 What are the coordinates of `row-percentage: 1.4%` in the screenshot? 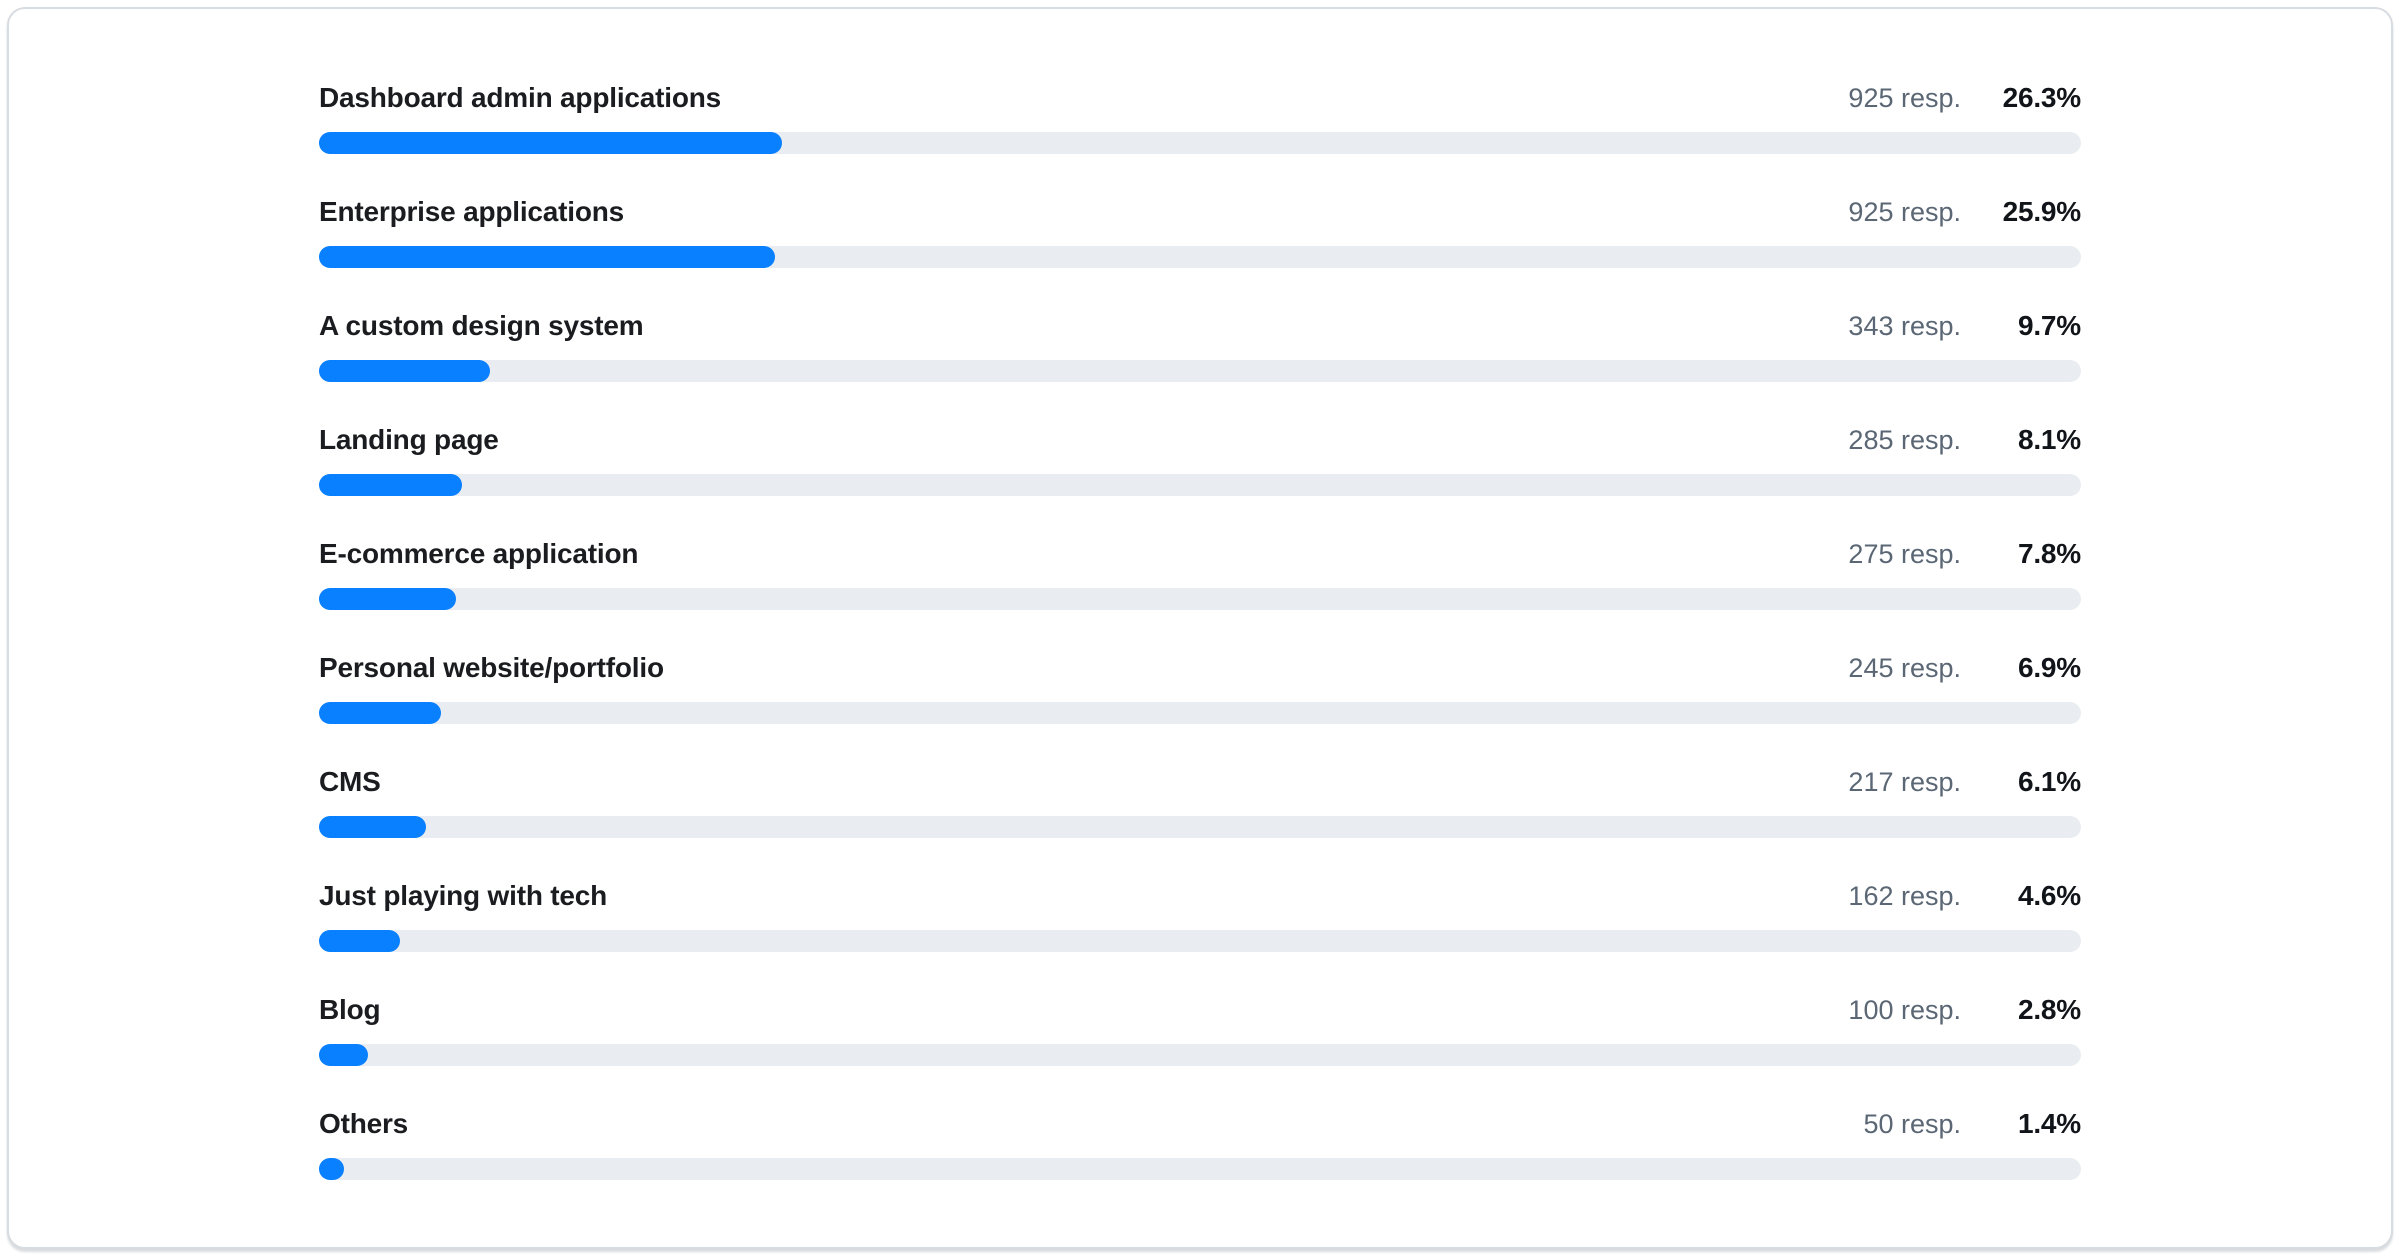 It's located at (2049, 1123).